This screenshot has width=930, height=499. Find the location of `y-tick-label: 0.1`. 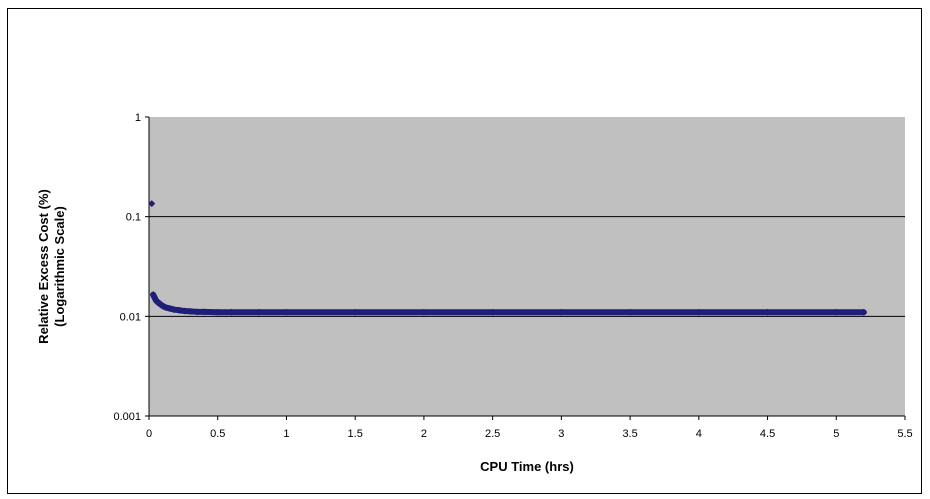

y-tick-label: 0.1 is located at coordinates (133, 218).